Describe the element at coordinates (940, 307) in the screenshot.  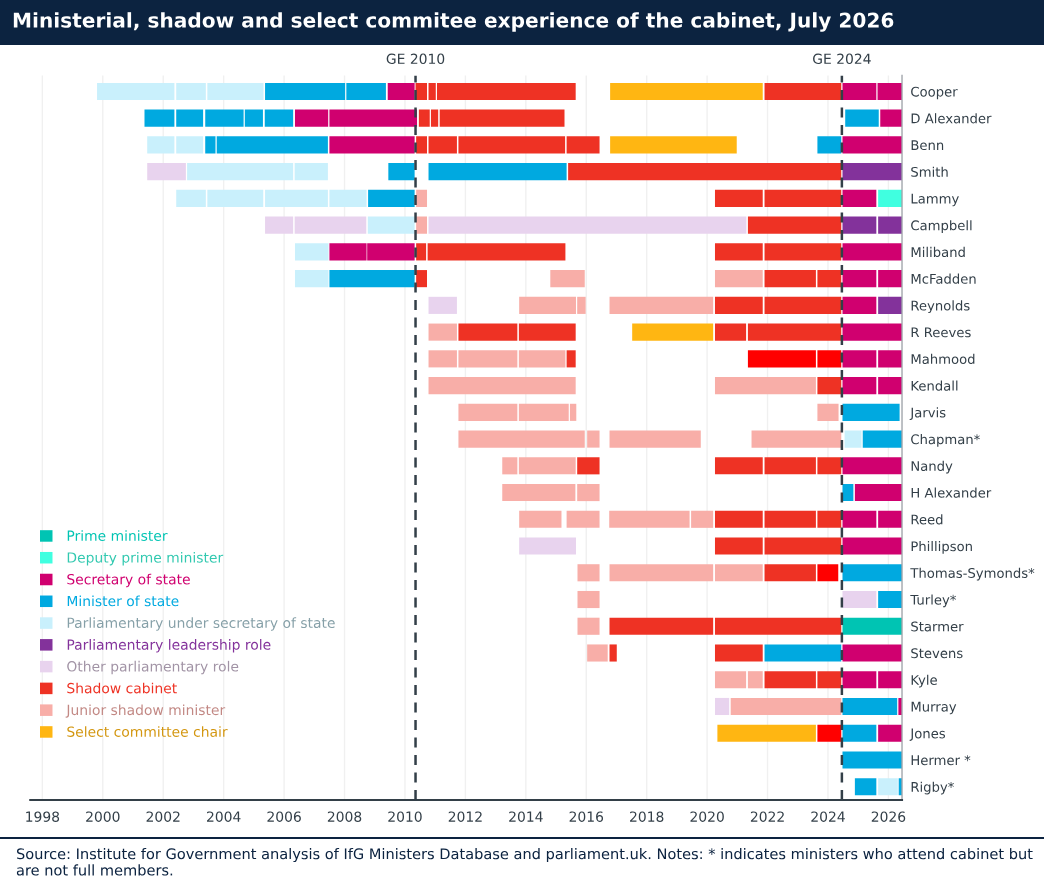
I see `y-tick-label: Reynolds` at that location.